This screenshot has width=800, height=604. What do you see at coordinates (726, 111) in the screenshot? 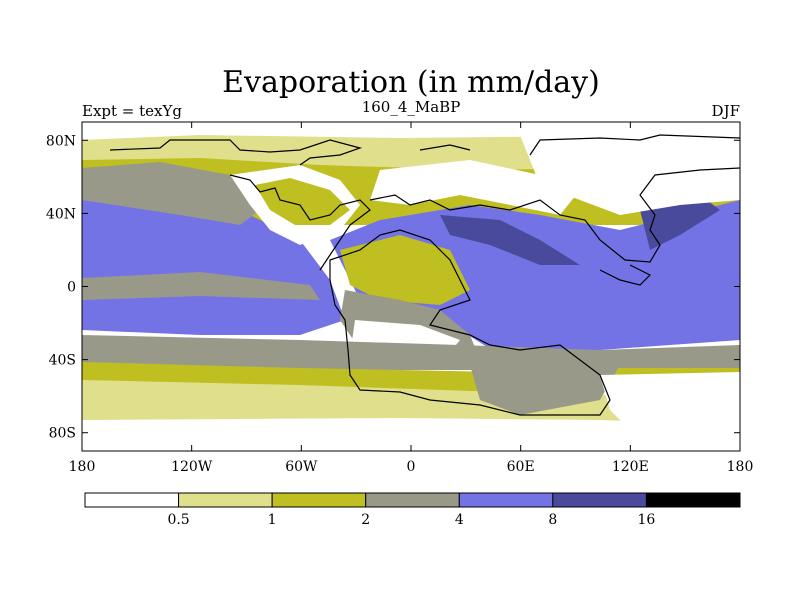
I see `season-label: DJF` at bounding box center [726, 111].